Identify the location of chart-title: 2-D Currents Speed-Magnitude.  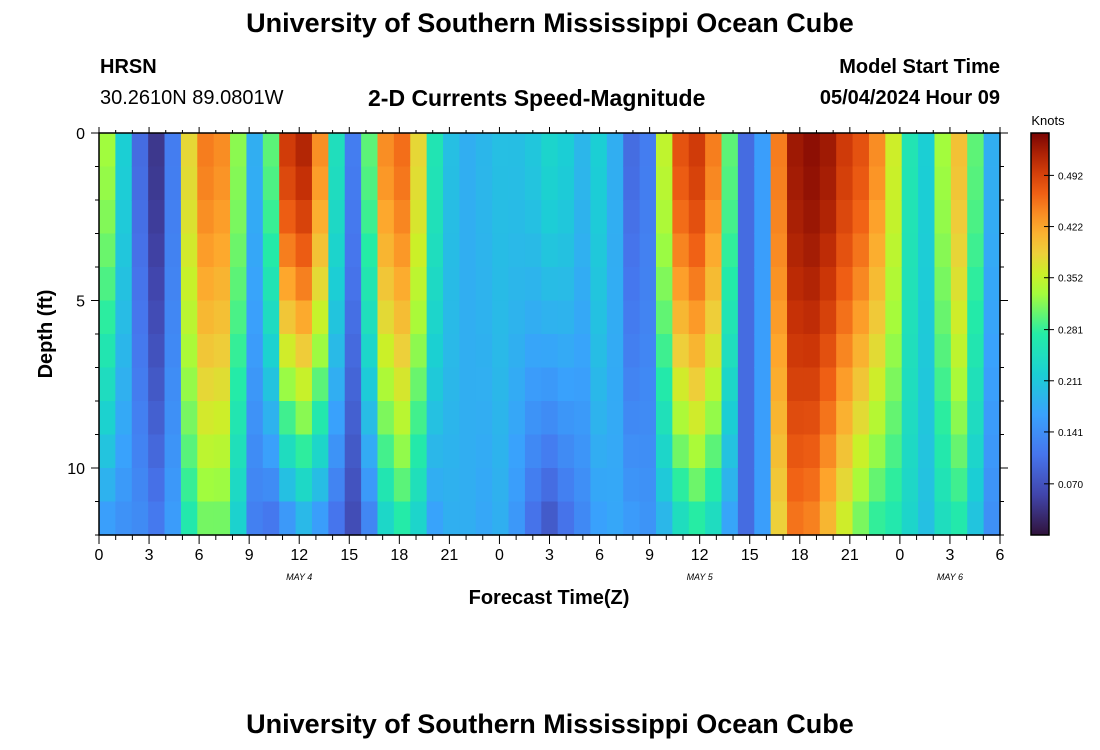
(537, 98).